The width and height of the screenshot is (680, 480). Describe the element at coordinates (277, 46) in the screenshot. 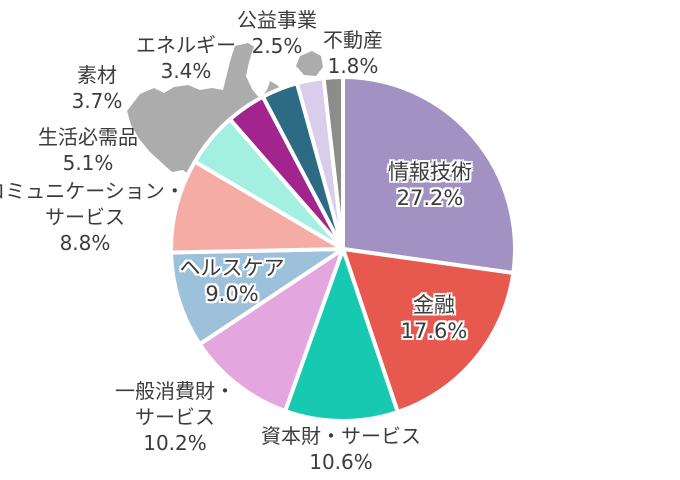

I see `slice-percent: 2.5%` at that location.